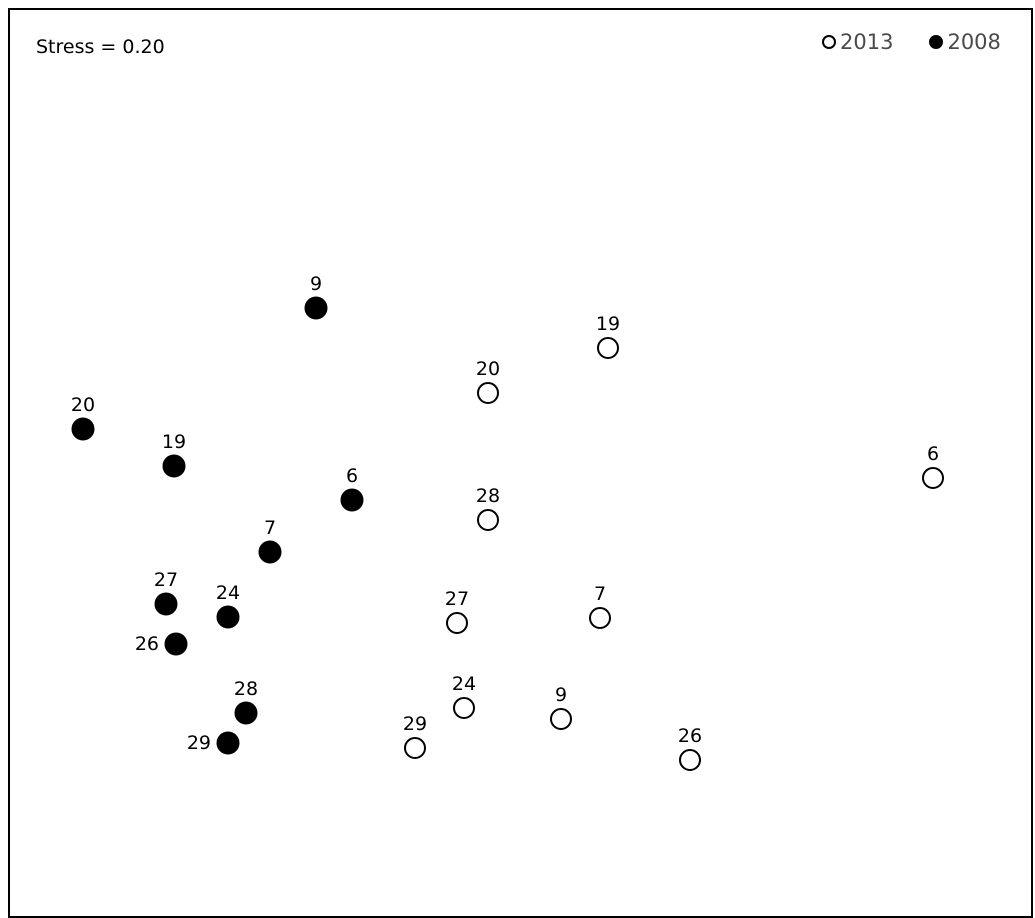 This screenshot has height=918, width=1035. What do you see at coordinates (83, 405) in the screenshot?
I see `point-label-2008-20: 20` at bounding box center [83, 405].